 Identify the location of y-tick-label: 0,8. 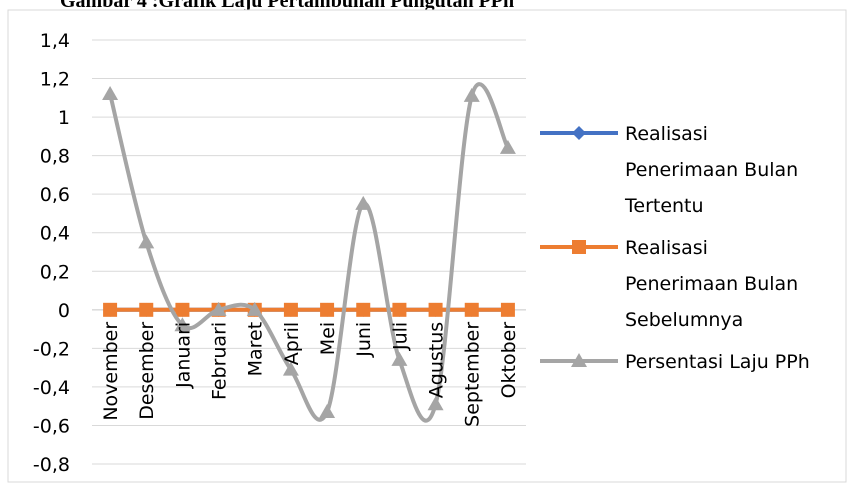
(55, 157).